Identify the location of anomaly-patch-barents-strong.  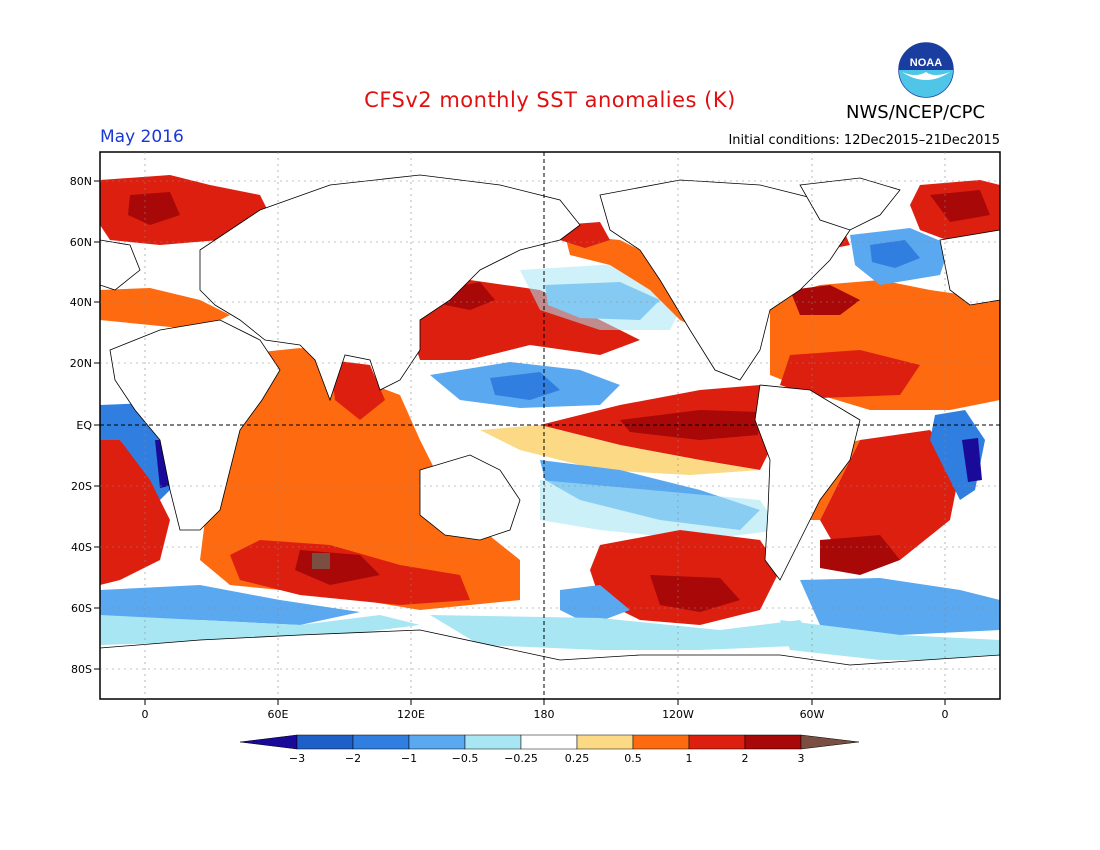
(154, 208).